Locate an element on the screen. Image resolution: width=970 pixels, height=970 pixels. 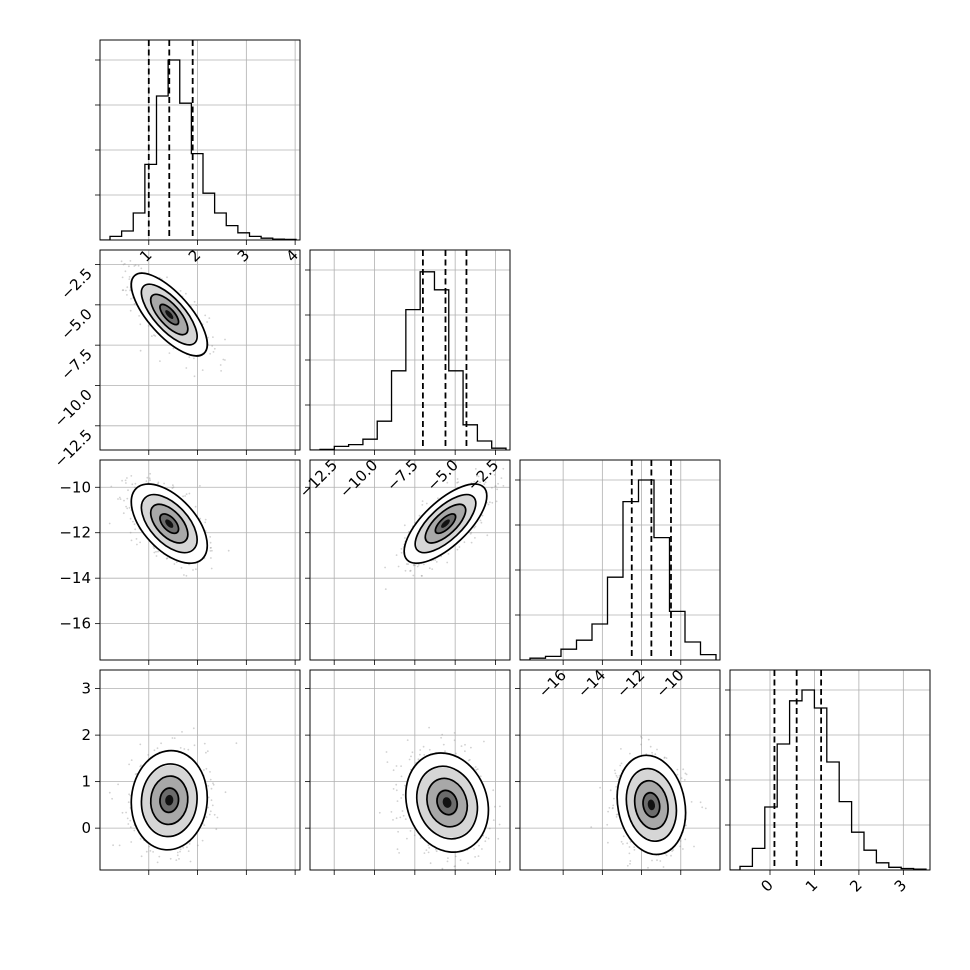
hist-content is located at coordinates (200, 140).